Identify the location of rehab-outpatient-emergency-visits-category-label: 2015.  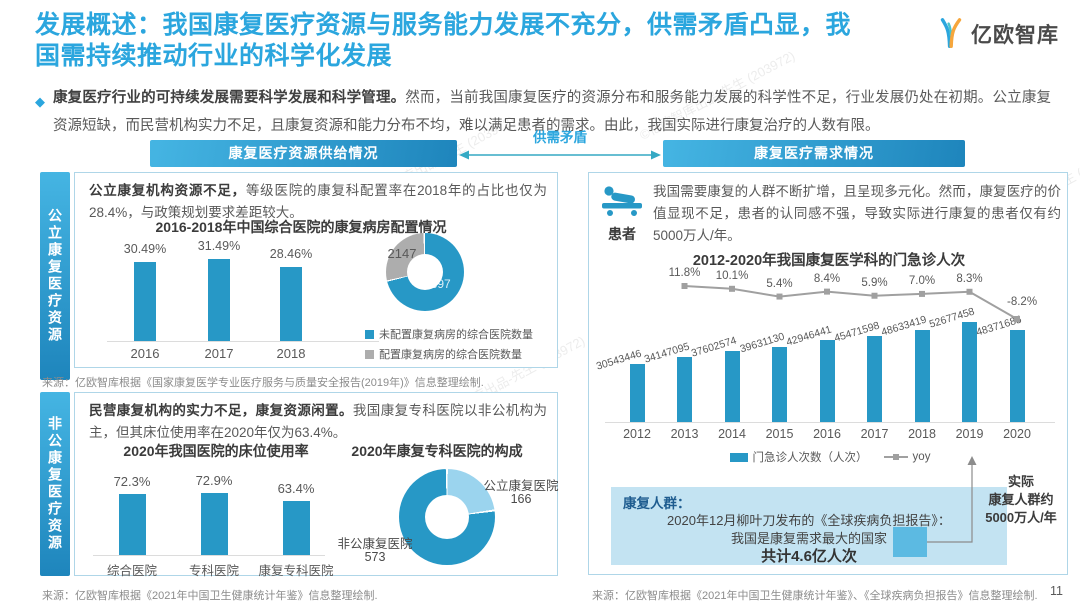
(779, 434).